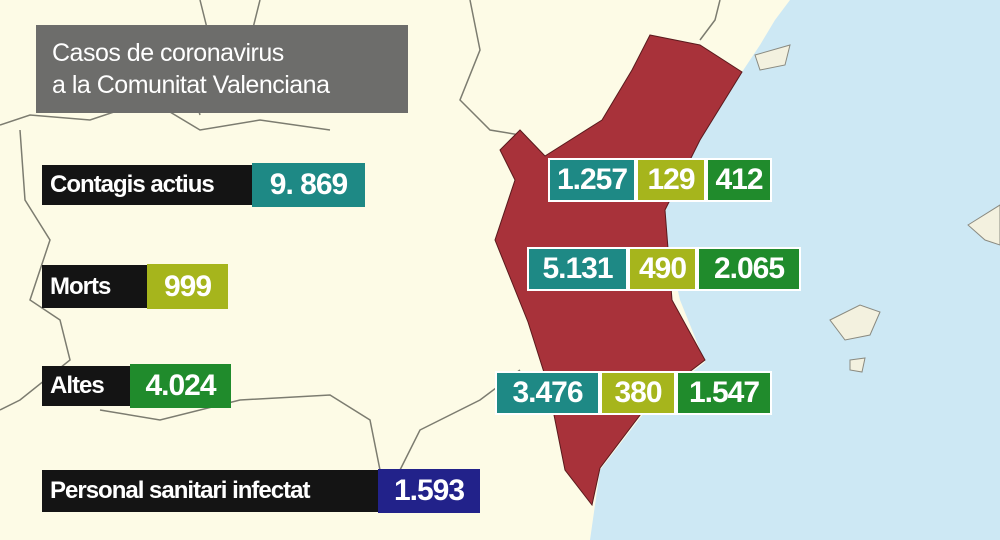 This screenshot has height=540, width=1000. Describe the element at coordinates (94, 286) in the screenshot. I see `summary-label: Morts` at that location.